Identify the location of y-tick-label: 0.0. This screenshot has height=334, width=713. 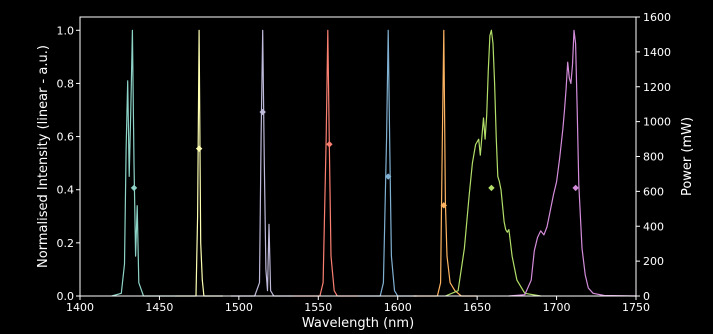
(66, 296).